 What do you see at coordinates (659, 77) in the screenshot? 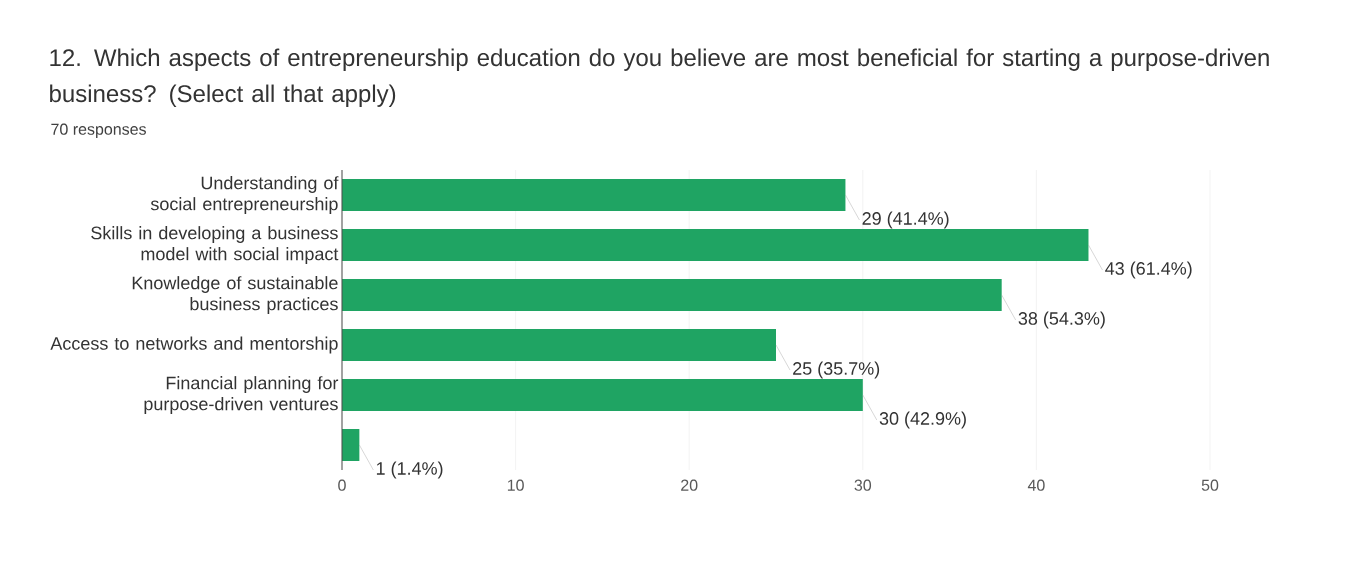
I see `chart-title: 12. Which aspects of entrepreneurship education do you believe are most beneficial for starting a purpose-driven business? (Select all that apply)` at bounding box center [659, 77].